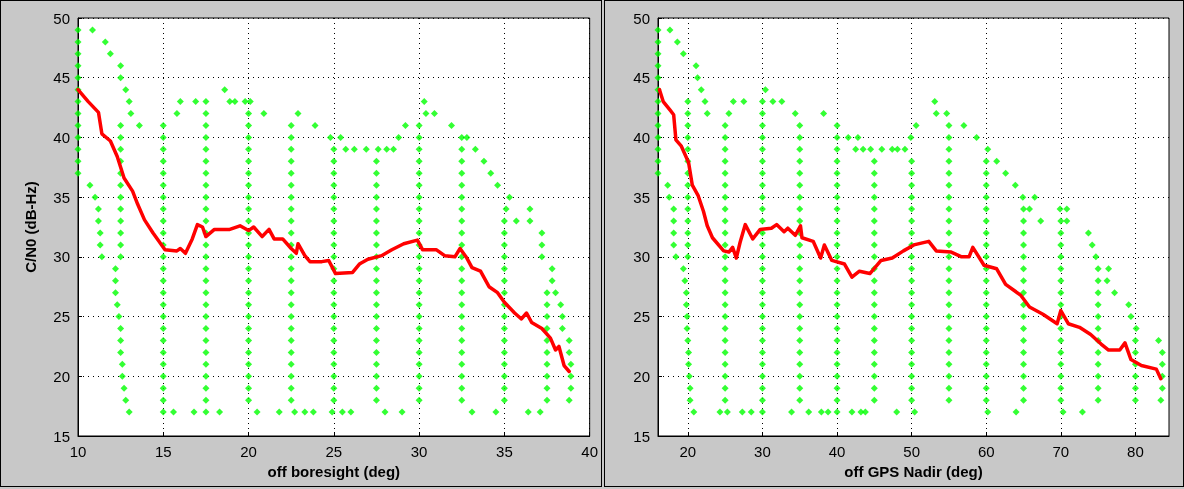  Describe the element at coordinates (1061, 451) in the screenshot. I see `x-tick-label: 70` at that location.